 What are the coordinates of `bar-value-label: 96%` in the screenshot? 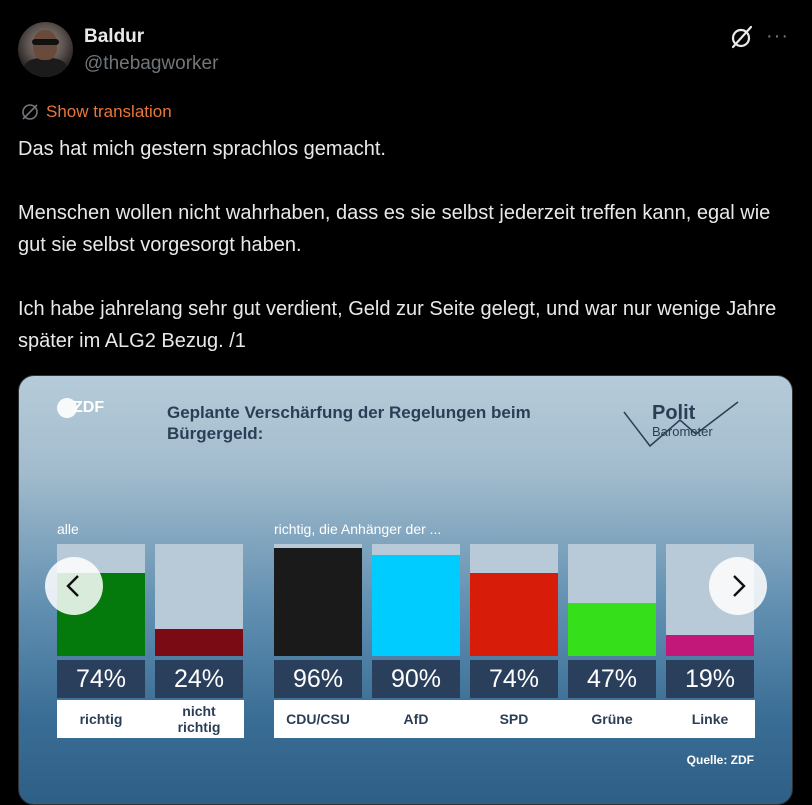 It's located at (318, 679).